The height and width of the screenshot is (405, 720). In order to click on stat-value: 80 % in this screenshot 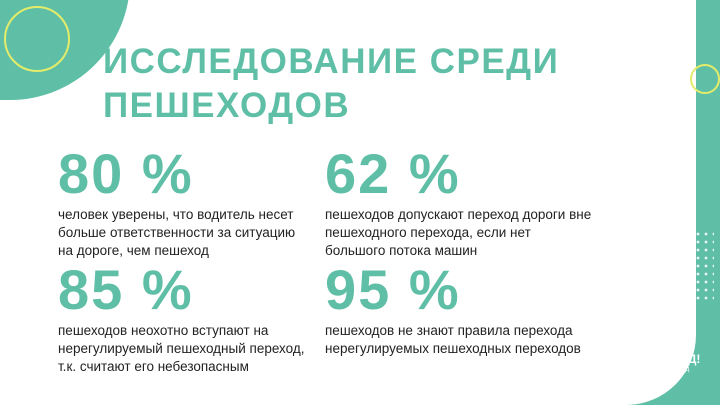, I will do `click(126, 173)`.